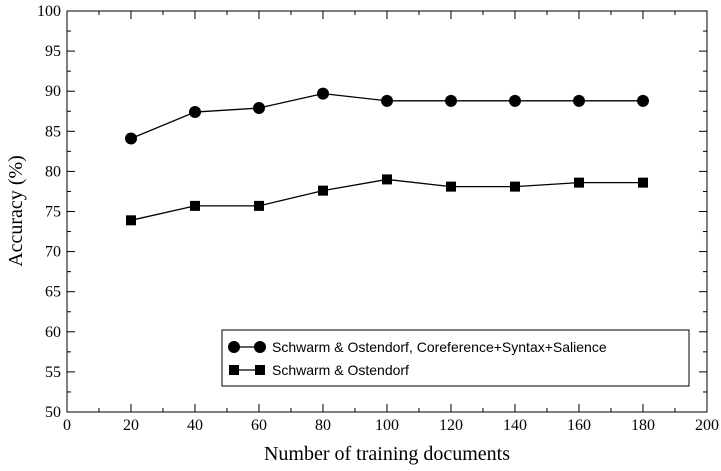 This screenshot has width=721, height=471. What do you see at coordinates (53, 252) in the screenshot?
I see `y-tick-label: 70` at bounding box center [53, 252].